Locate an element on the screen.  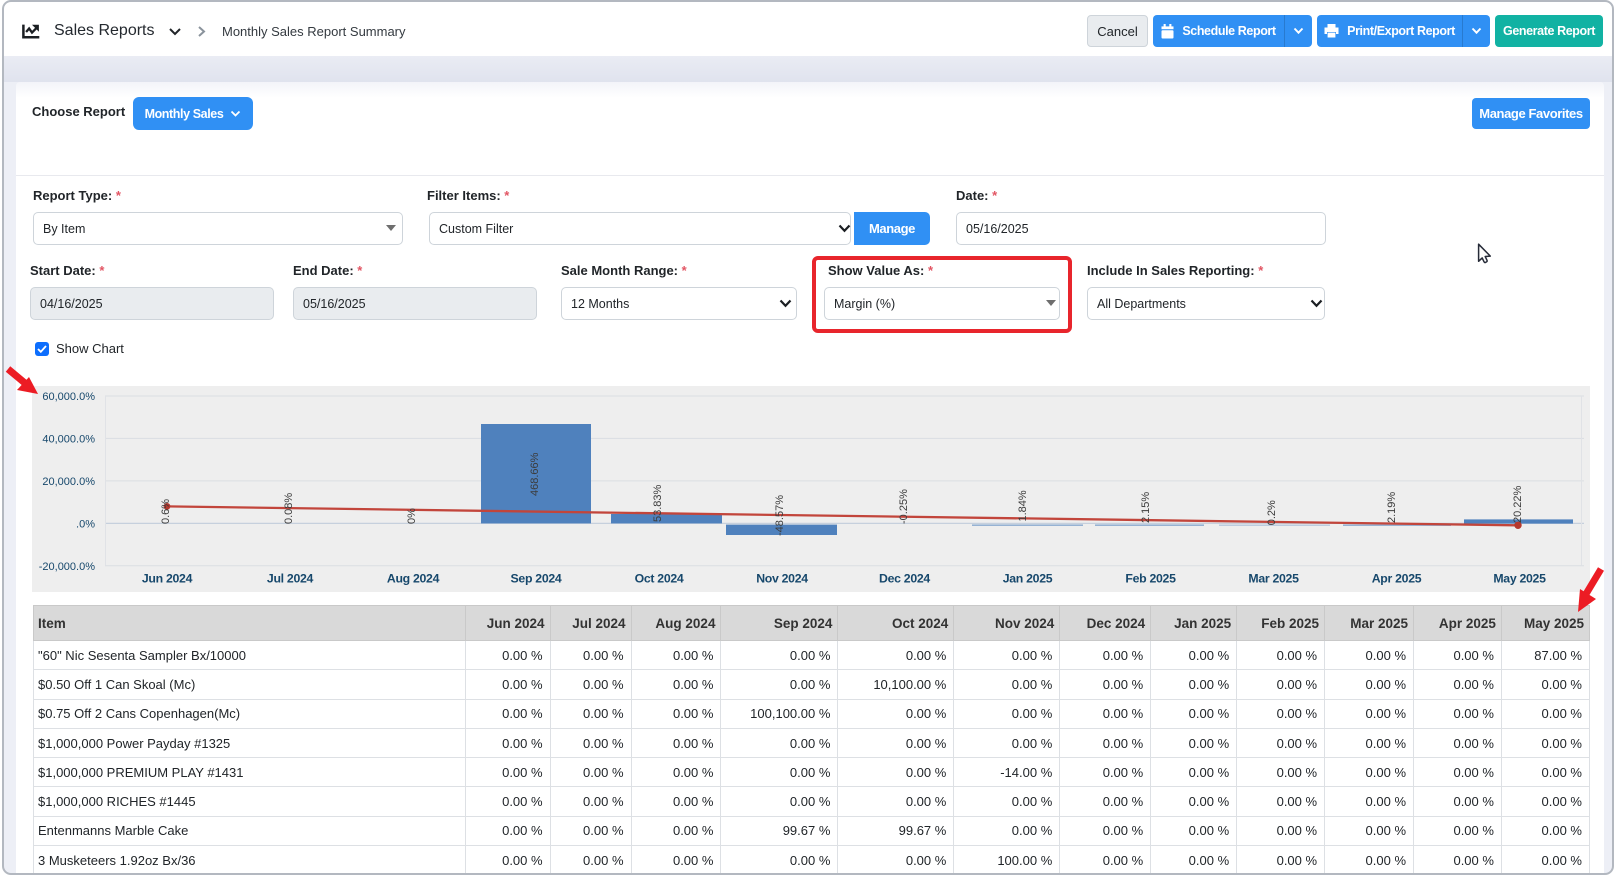
svg-text: May 2025 is located at coordinates (1519, 579).